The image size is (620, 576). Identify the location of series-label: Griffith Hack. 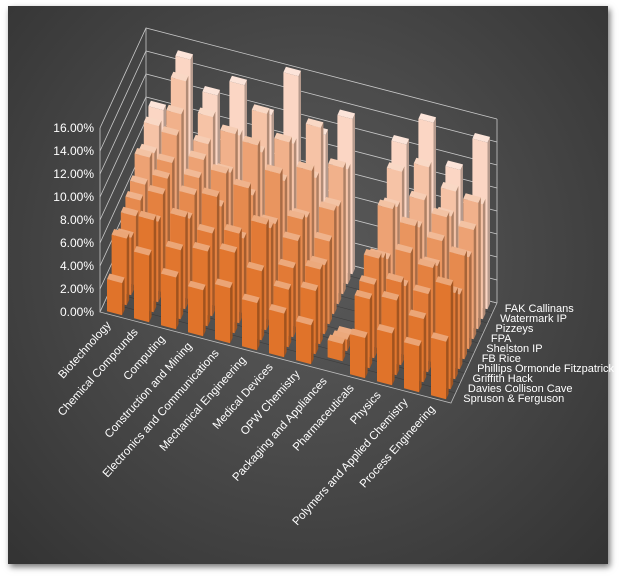
(503, 379).